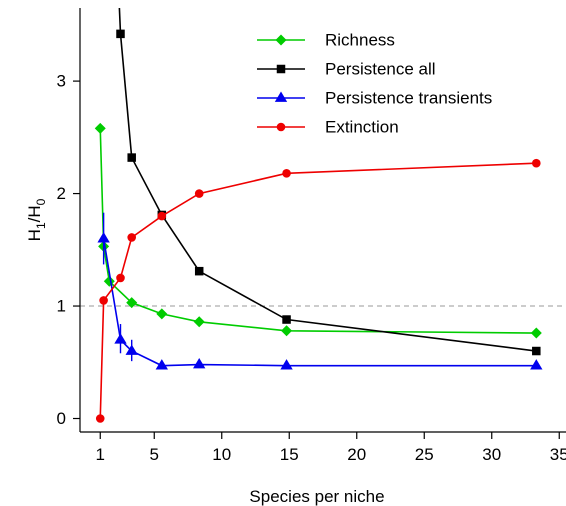  I want to click on legend-item: Extinction, so click(328, 127).